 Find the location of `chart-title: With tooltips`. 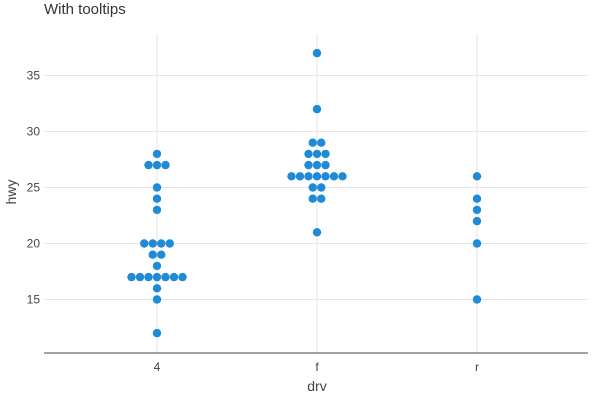

chart-title: With tooltips is located at coordinates (85, 9).